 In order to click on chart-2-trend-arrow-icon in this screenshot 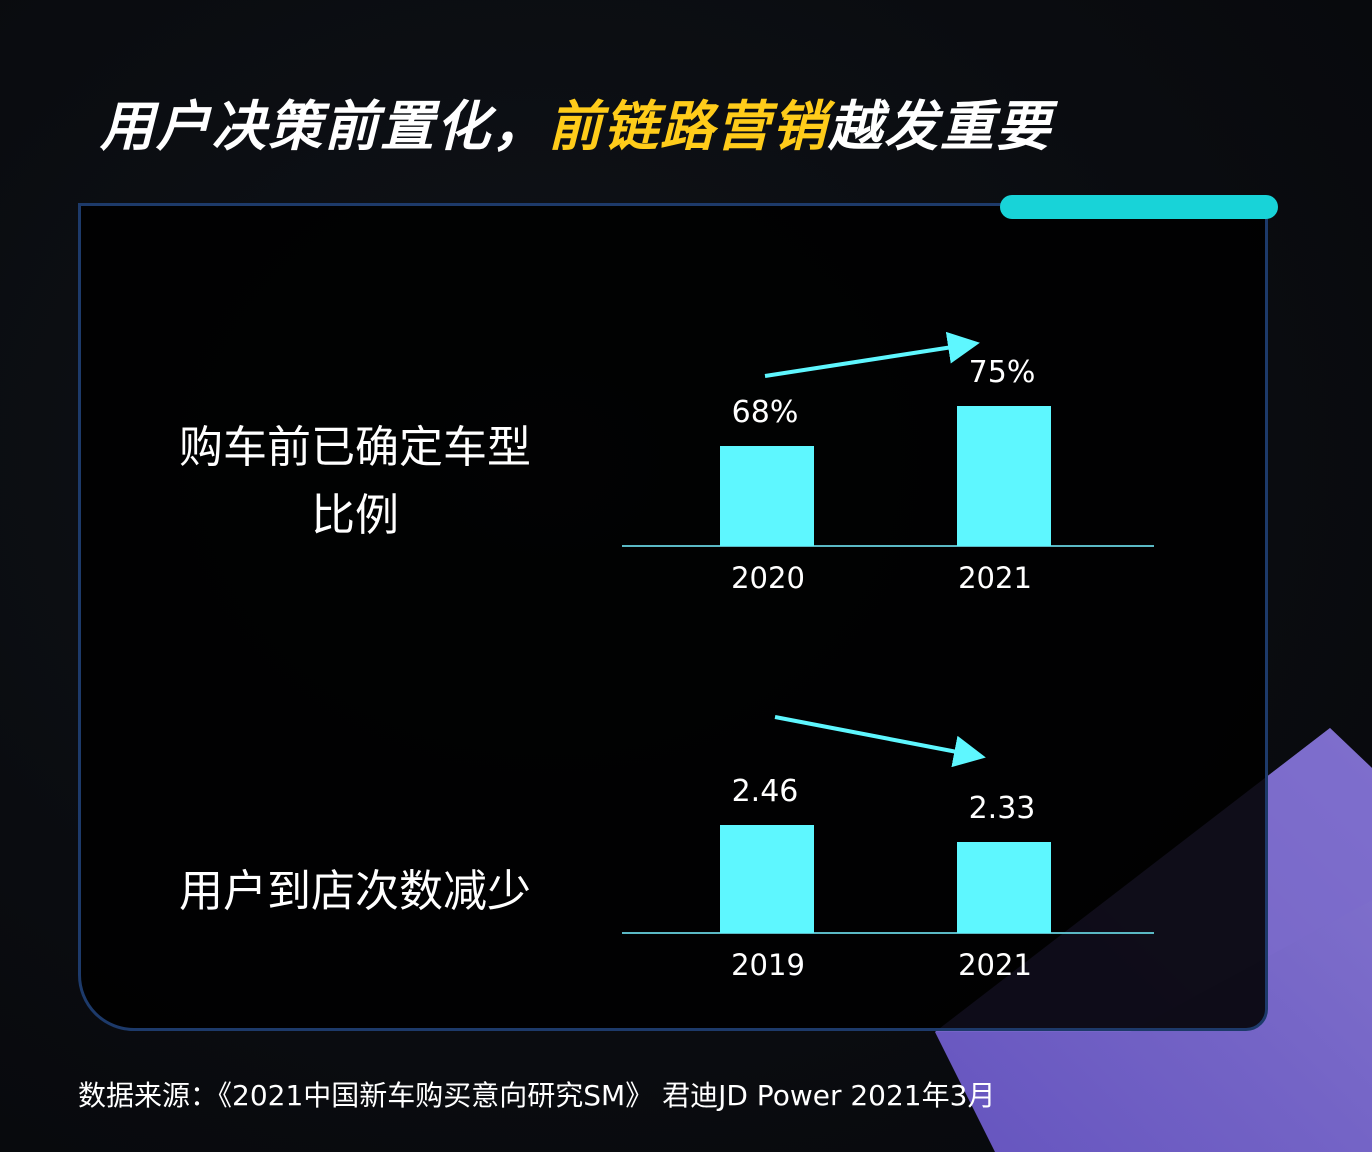, I will do `click(880, 741)`.